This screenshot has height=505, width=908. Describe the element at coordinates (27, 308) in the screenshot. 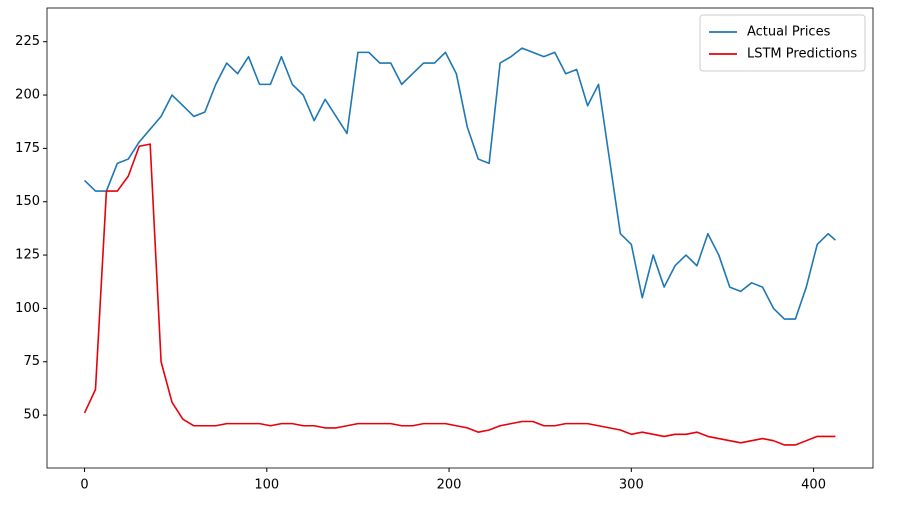

I see `y-tick-label: 100` at that location.